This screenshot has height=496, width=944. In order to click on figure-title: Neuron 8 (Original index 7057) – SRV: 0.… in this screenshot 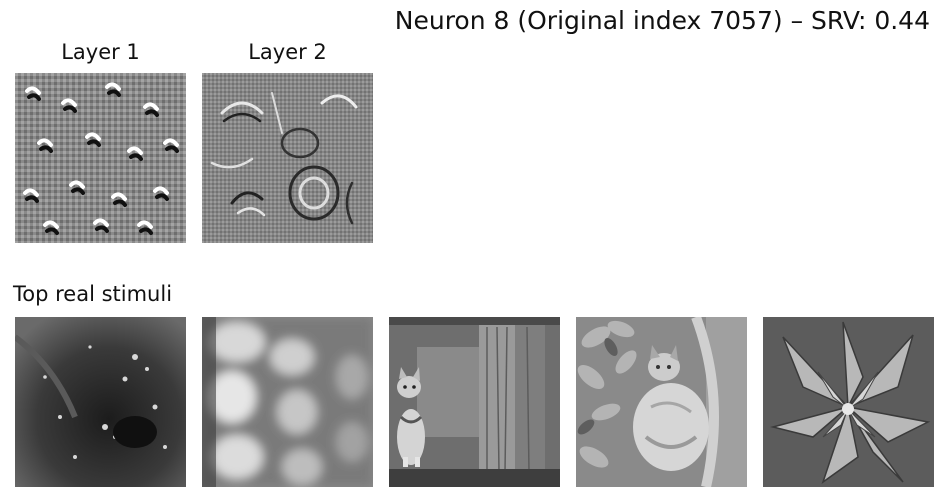, I will do `click(662, 20)`.